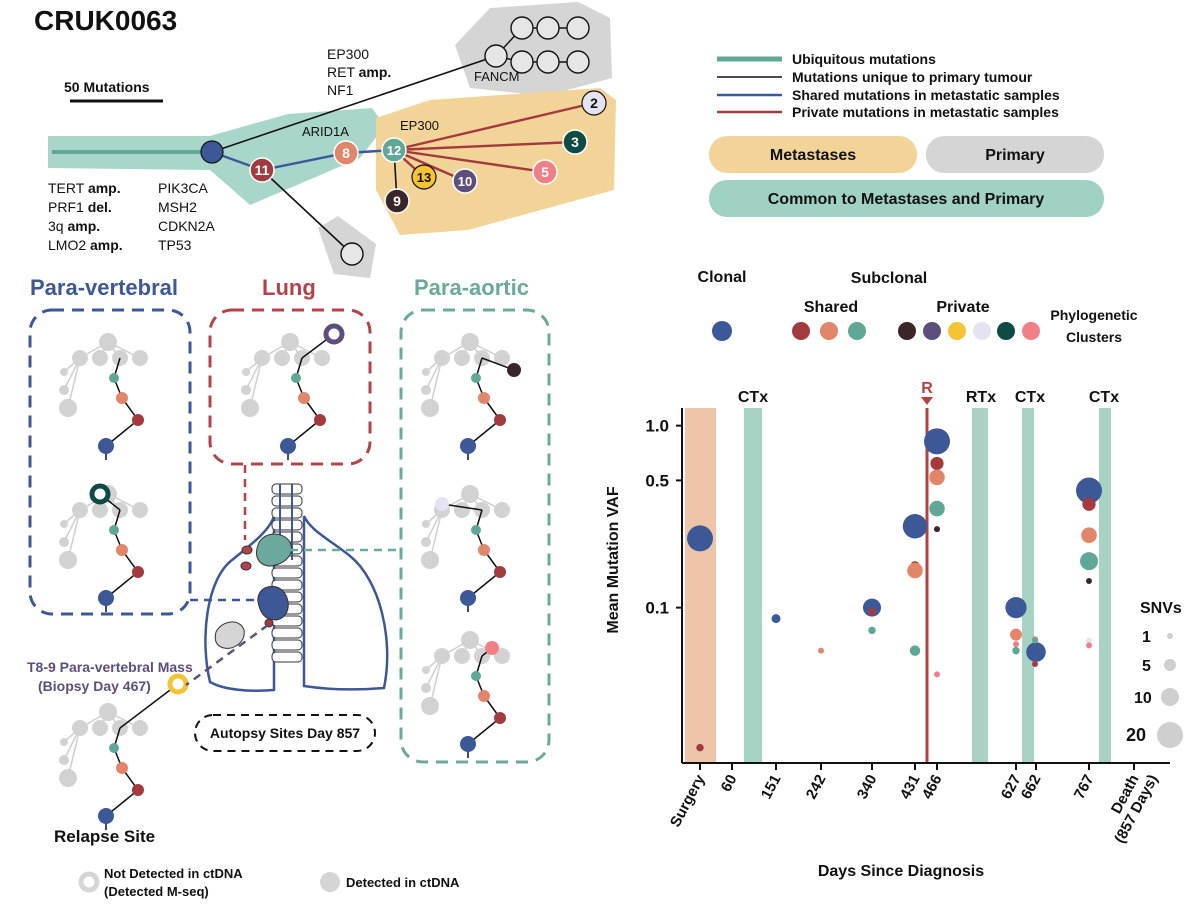 Image resolution: width=1200 pixels, height=906 pixels. What do you see at coordinates (334, 334) in the screenshot?
I see `tree-node-highlight` at bounding box center [334, 334].